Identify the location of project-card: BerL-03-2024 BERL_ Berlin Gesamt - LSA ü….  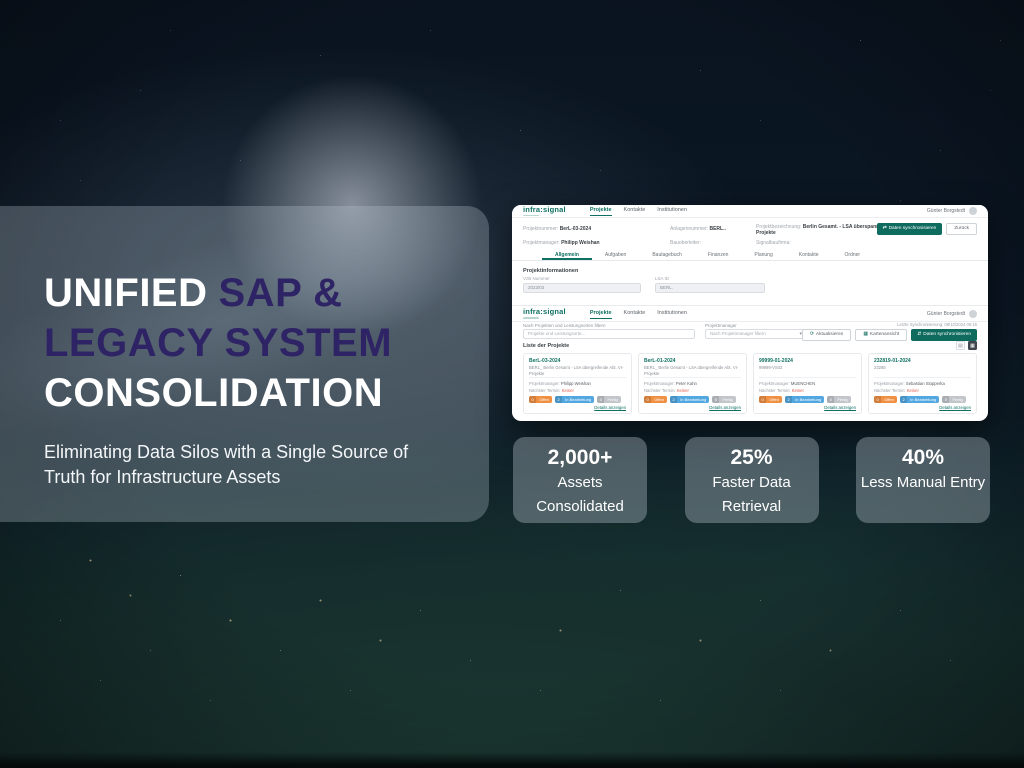
(577, 383).